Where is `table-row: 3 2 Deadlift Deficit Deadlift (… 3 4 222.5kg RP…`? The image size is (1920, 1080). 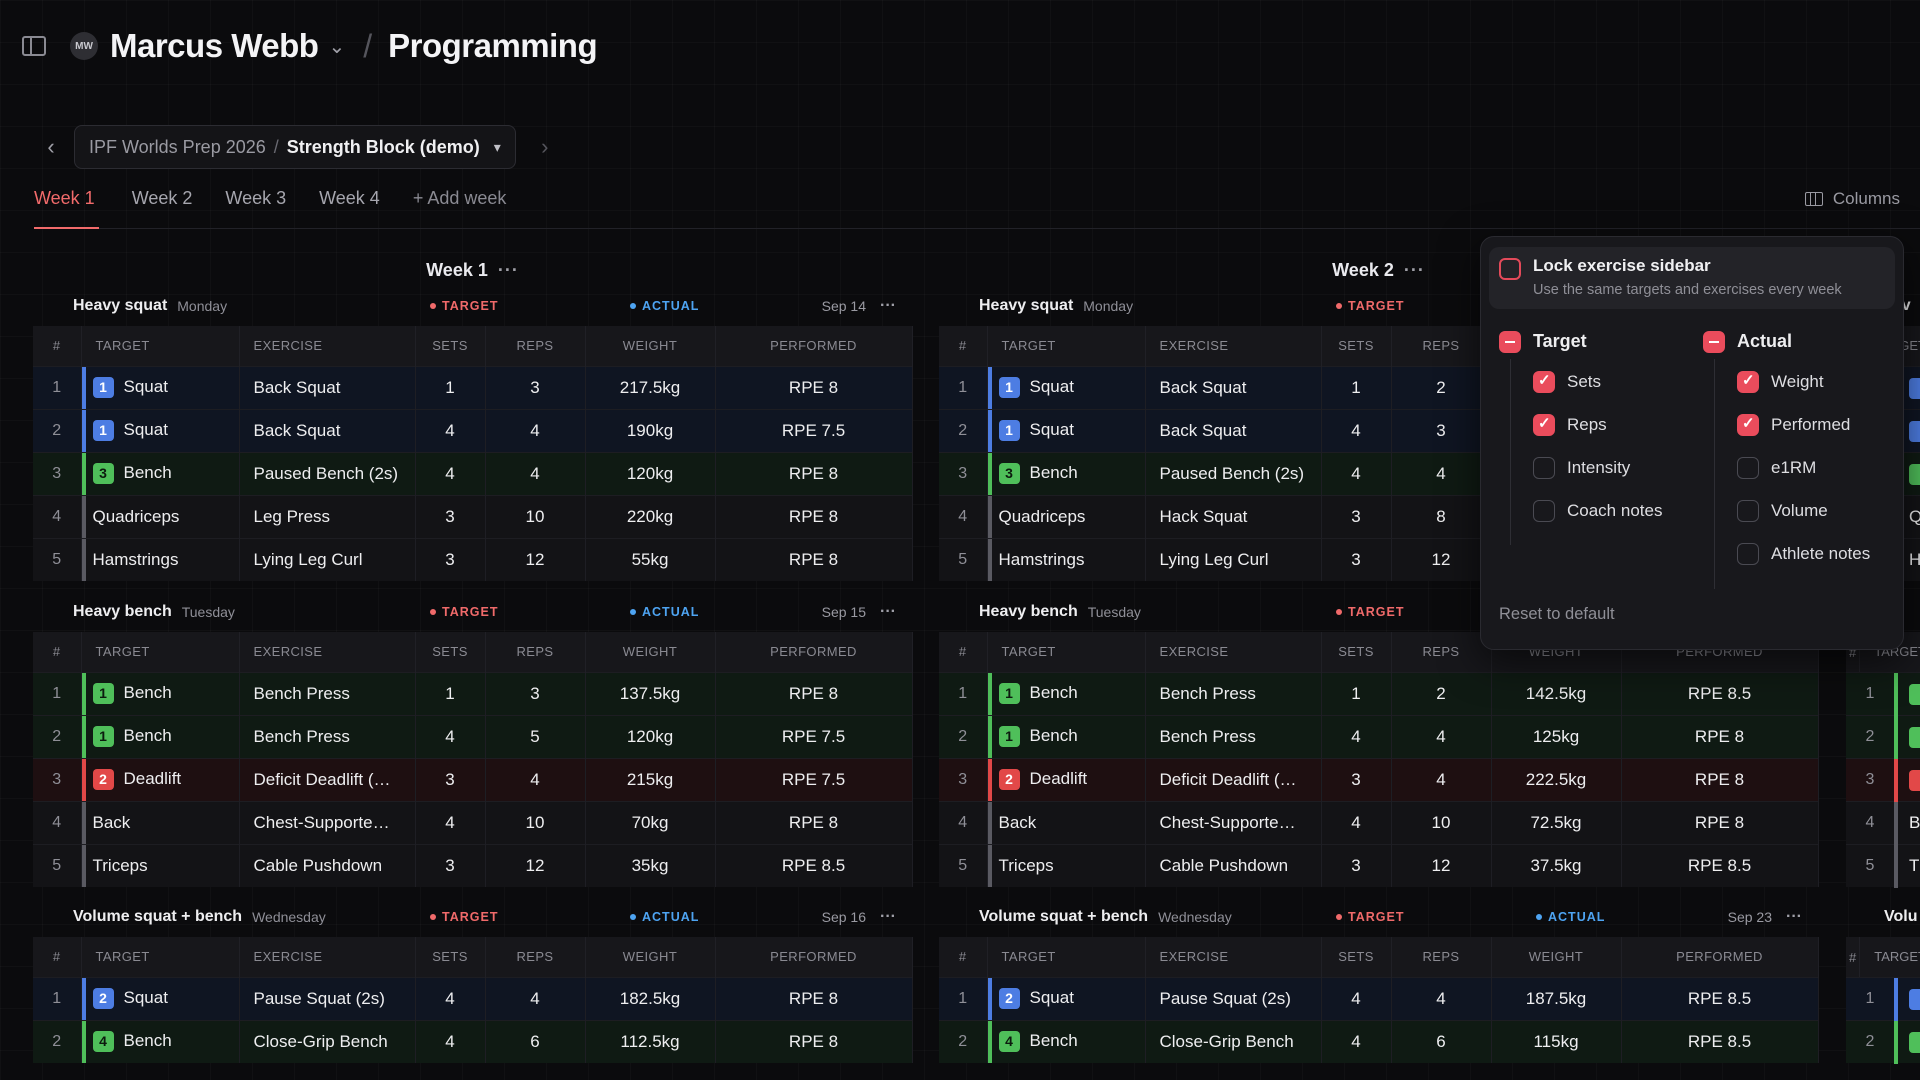 table-row: 3 2 Deadlift Deficit Deadlift (… 3 4 222.5kg RP… is located at coordinates (1379, 779).